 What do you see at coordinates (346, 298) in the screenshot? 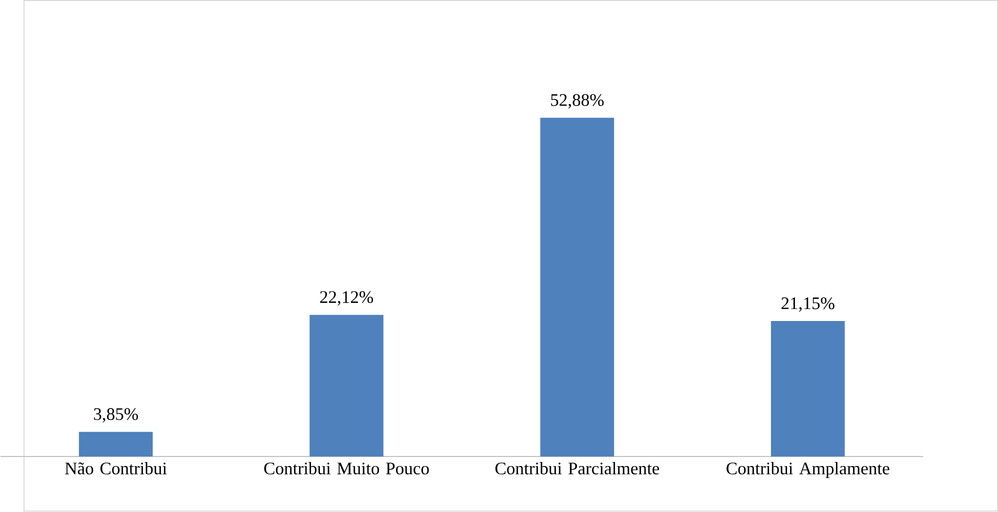
I see `data-label: 22,12%` at bounding box center [346, 298].